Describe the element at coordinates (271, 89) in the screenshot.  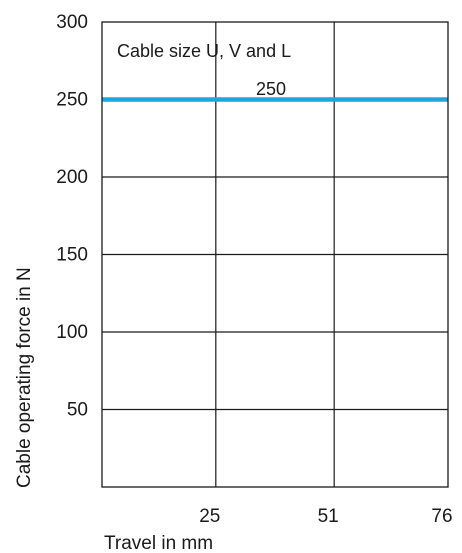
I see `series-value-label: 250` at that location.